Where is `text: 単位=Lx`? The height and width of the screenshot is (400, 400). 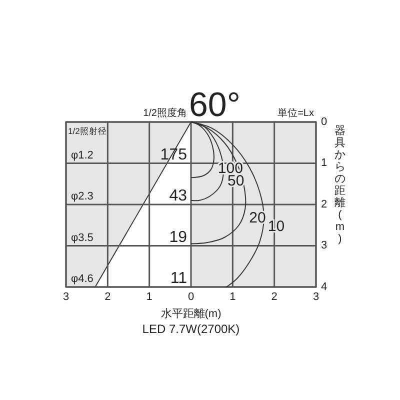
text: 単位=Lx is located at coordinates (296, 113).